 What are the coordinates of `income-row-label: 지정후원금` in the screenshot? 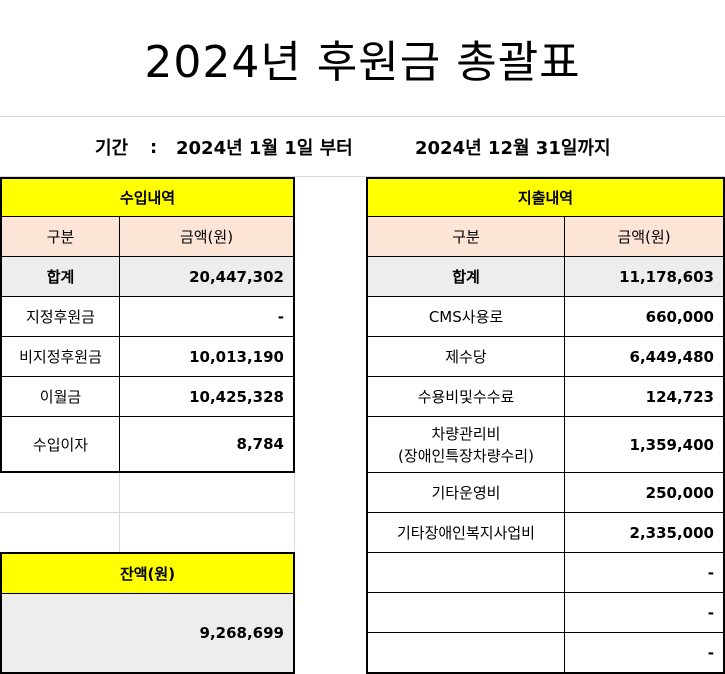 It's located at (60, 317).